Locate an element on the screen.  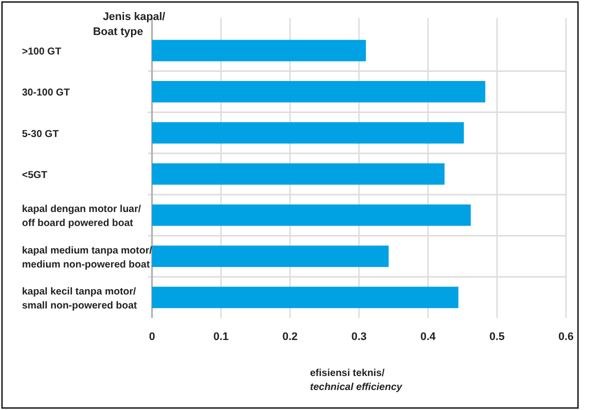
y-tick-label: 5-30 GT is located at coordinates (40, 134).